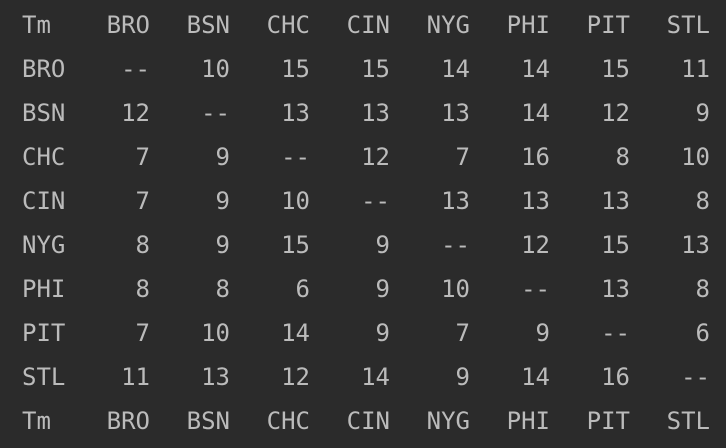 This screenshot has height=448, width=726. What do you see at coordinates (448, 421) in the screenshot?
I see `footer-cell: NYG` at bounding box center [448, 421].